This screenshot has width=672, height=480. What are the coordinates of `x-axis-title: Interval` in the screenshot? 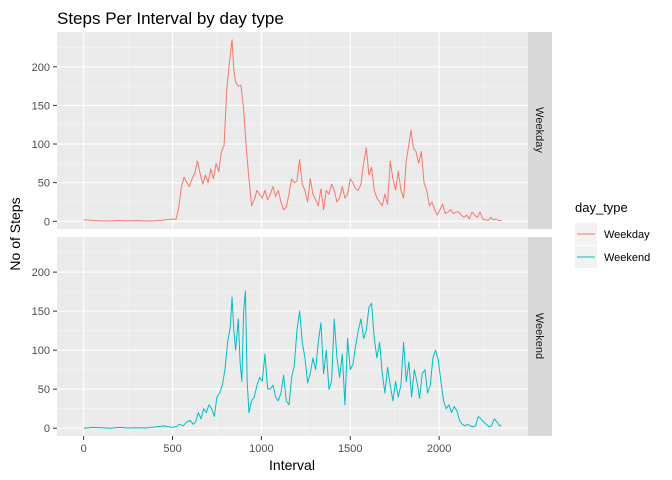 It's located at (292, 465).